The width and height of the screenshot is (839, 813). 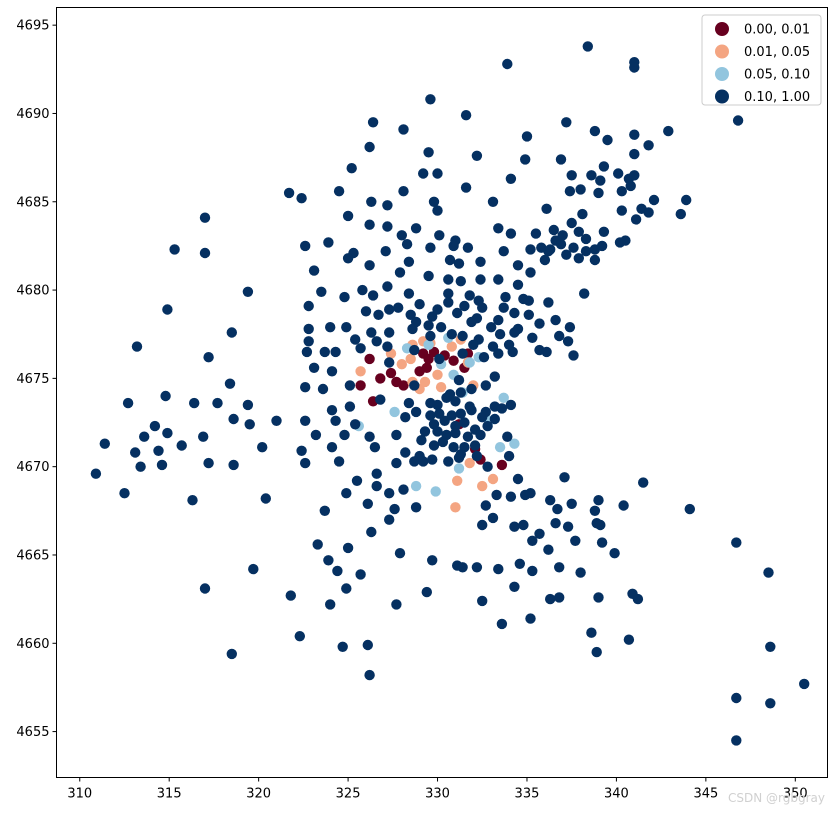 I want to click on x-axis: 310 315 320 325 330 335 340 345 350, so click(x=437, y=789).